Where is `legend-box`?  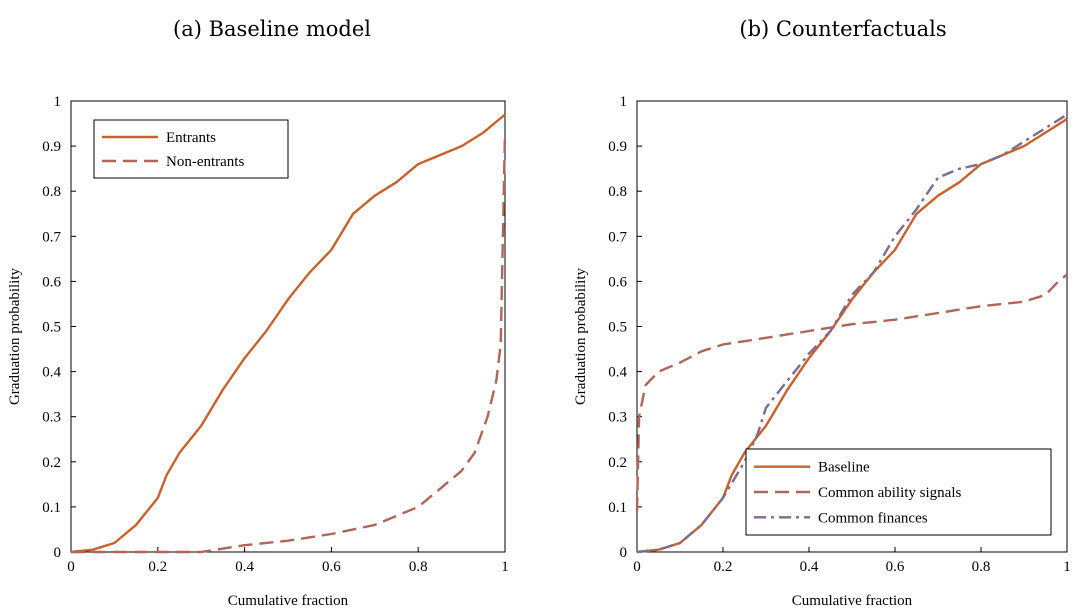
legend-box is located at coordinates (191, 149).